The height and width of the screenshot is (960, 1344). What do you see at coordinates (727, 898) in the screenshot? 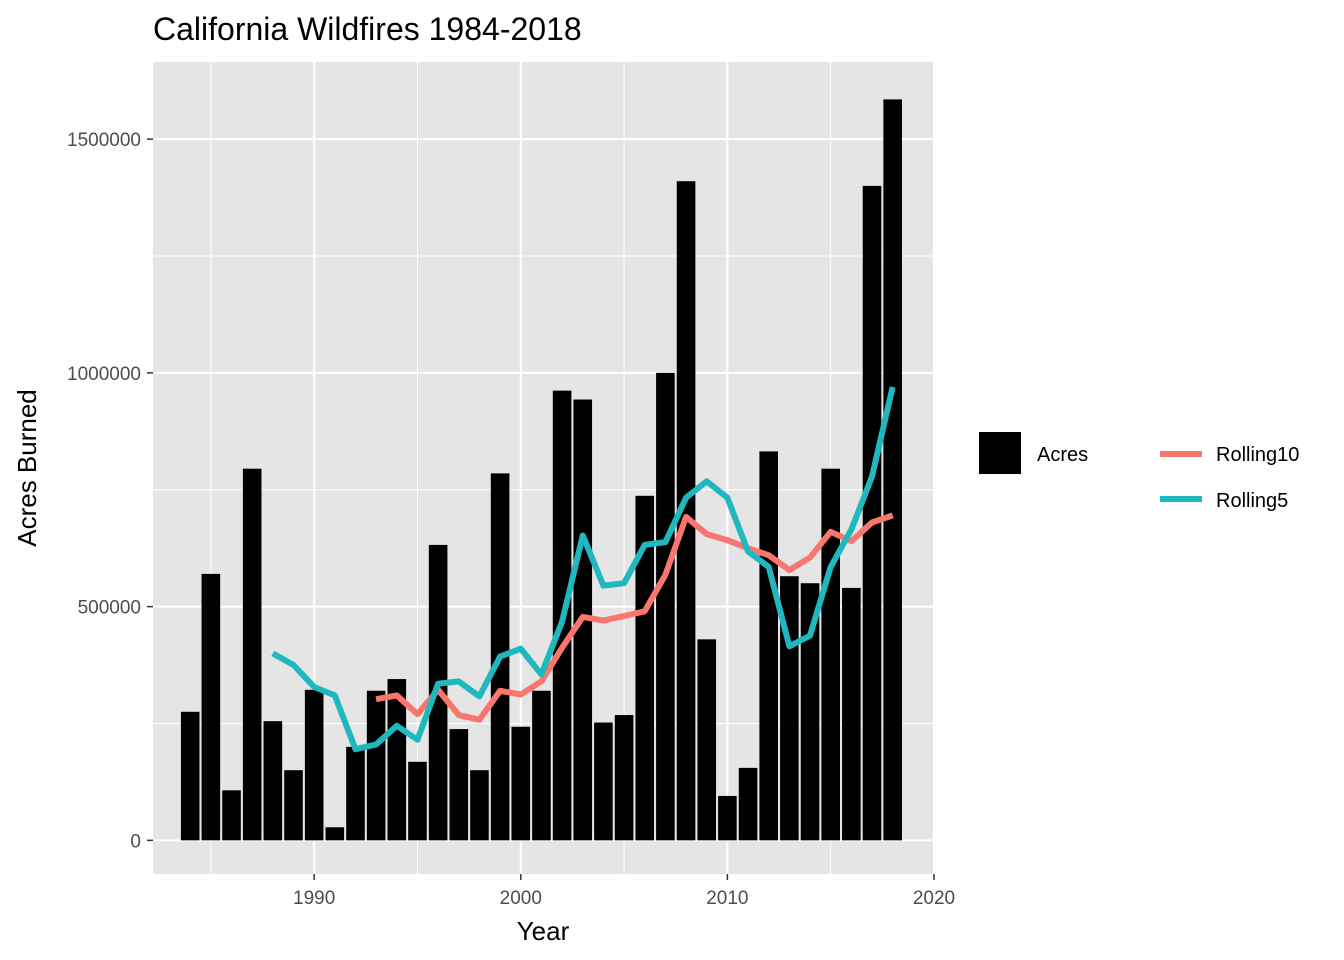
I see `x-tick-label: 2010` at bounding box center [727, 898].